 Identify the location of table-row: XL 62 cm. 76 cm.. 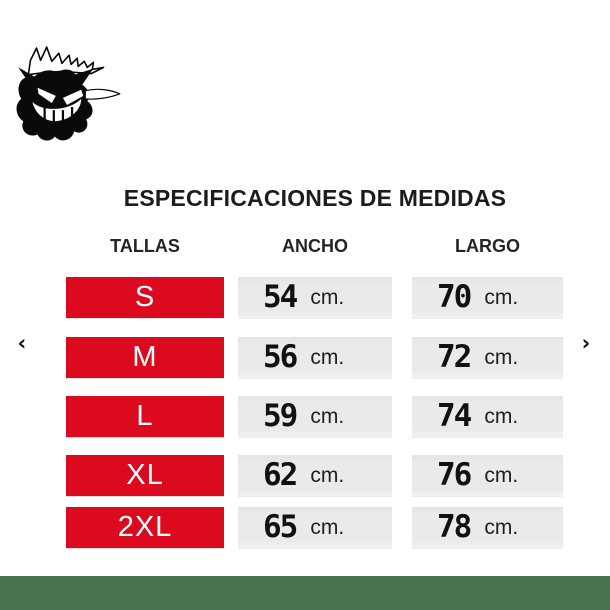
(305, 475).